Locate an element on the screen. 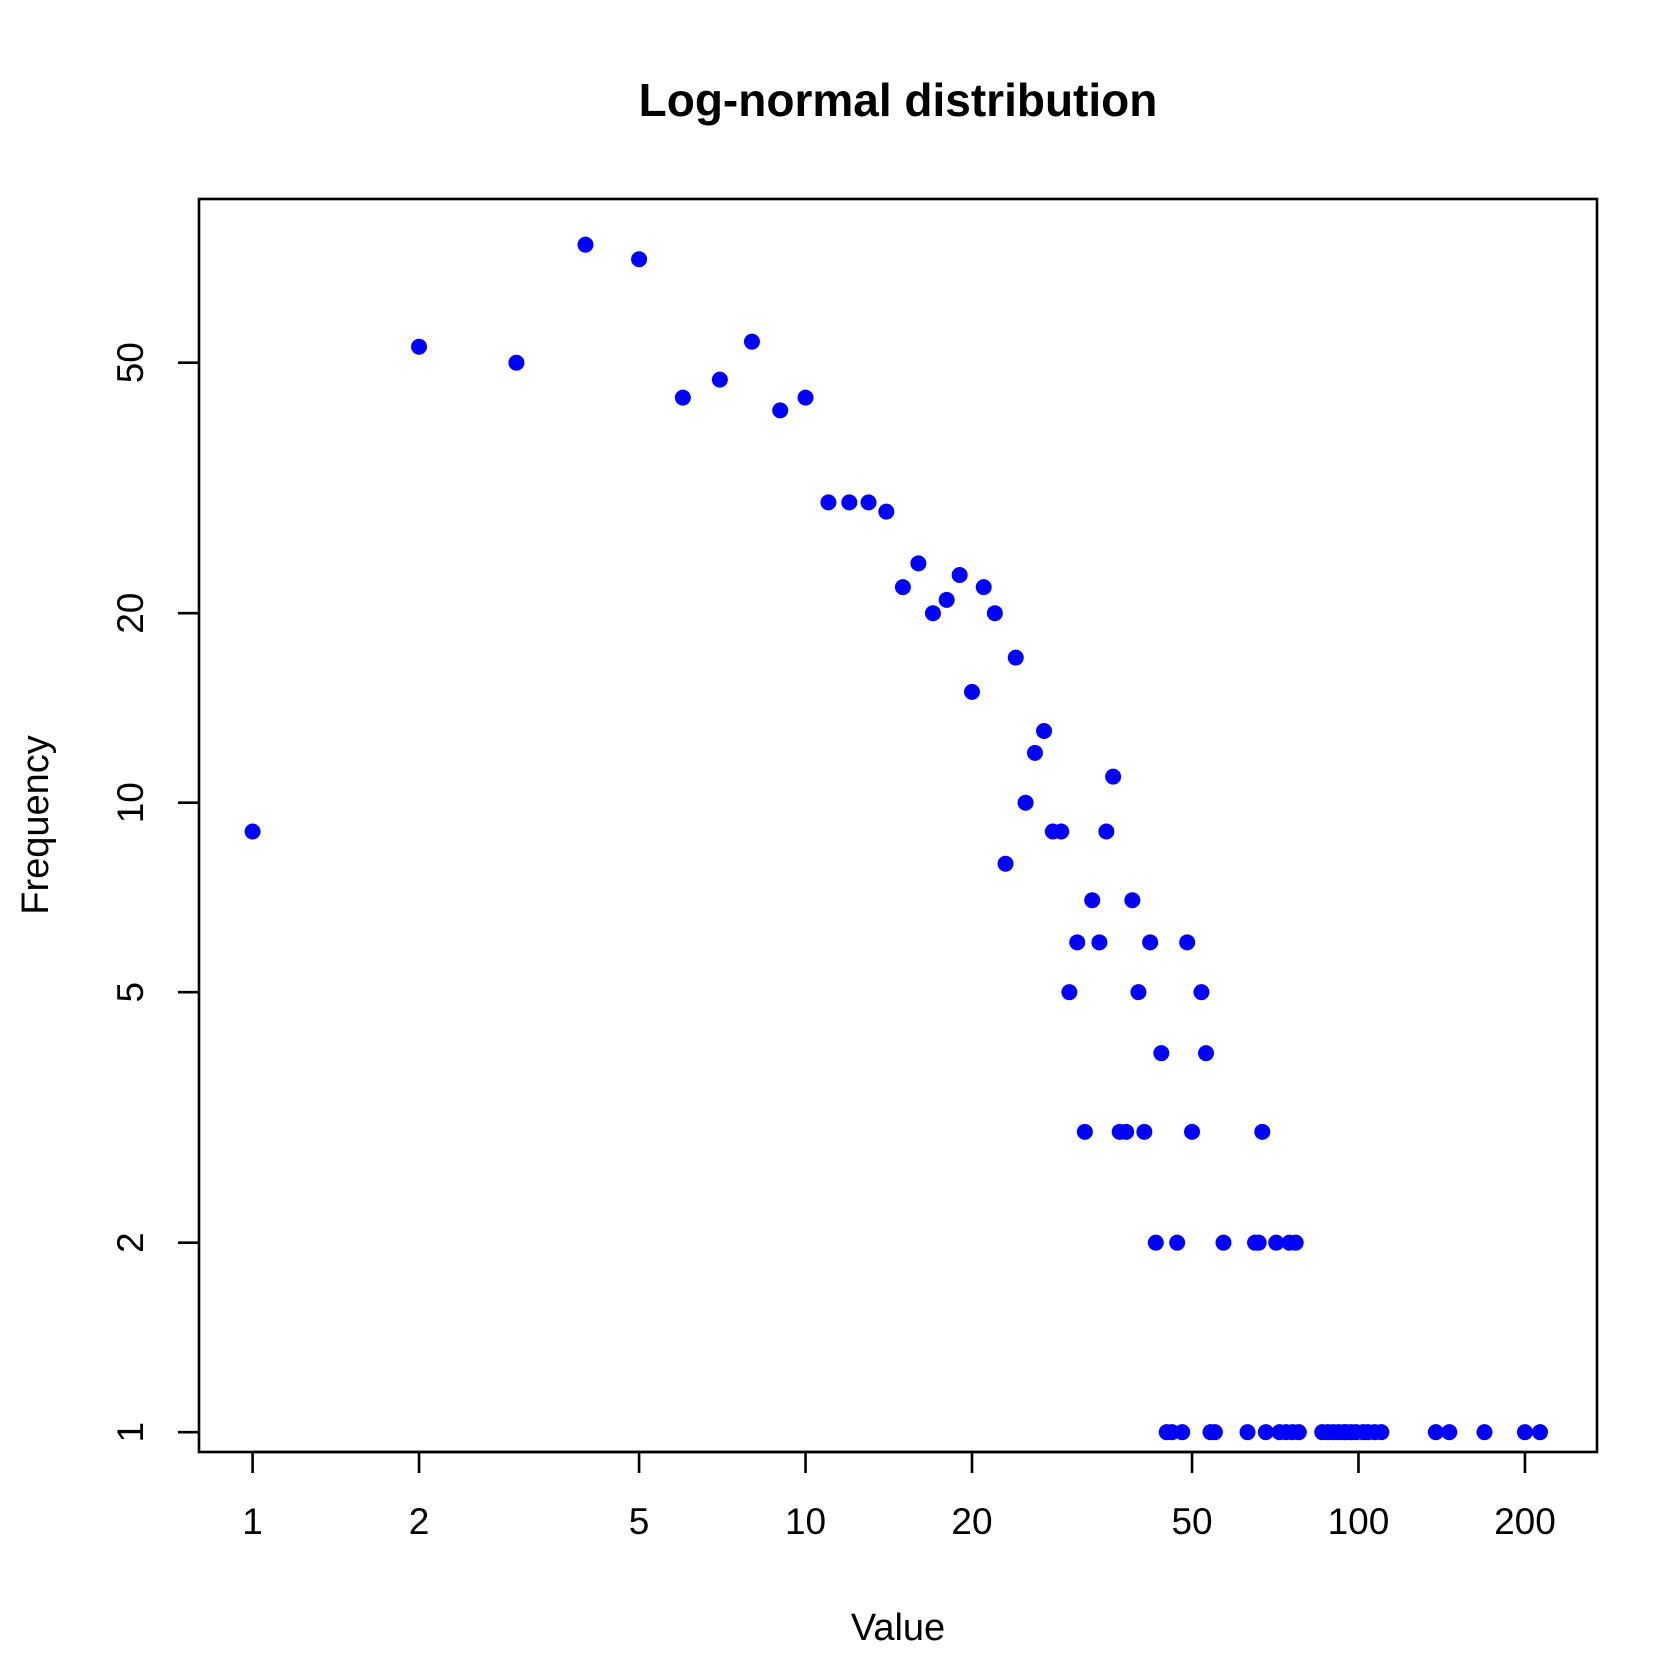 The height and width of the screenshot is (1680, 1680). x-tick-label: 10 is located at coordinates (805, 1521).